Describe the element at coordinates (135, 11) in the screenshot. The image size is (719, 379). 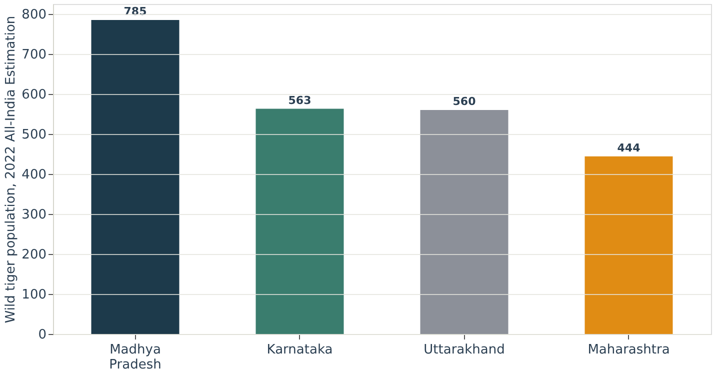
I see `data-label: 785` at that location.